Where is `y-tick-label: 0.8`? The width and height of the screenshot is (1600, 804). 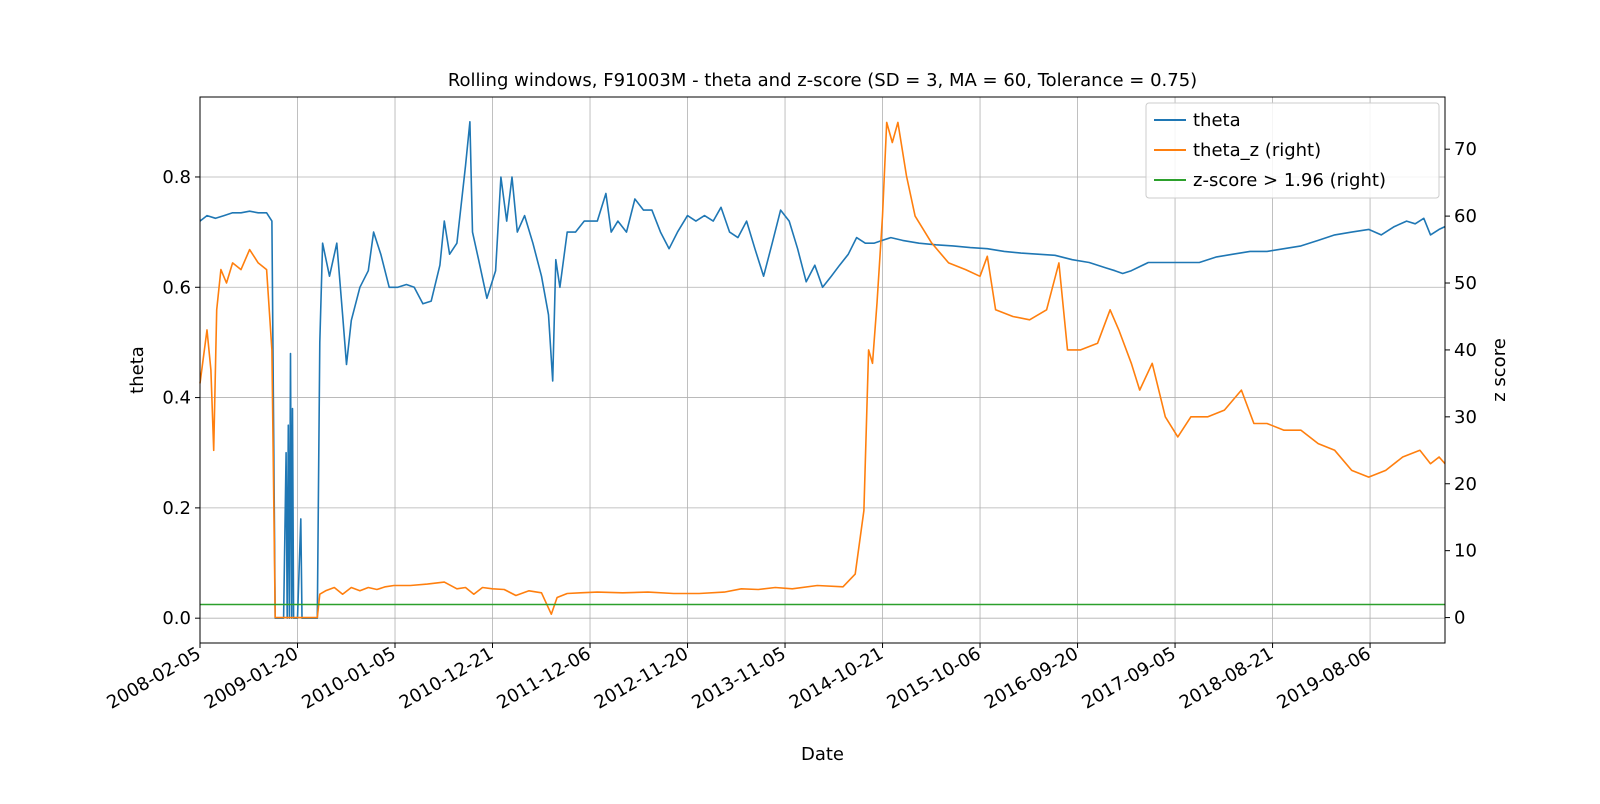 y-tick-label: 0.8 is located at coordinates (176, 177).